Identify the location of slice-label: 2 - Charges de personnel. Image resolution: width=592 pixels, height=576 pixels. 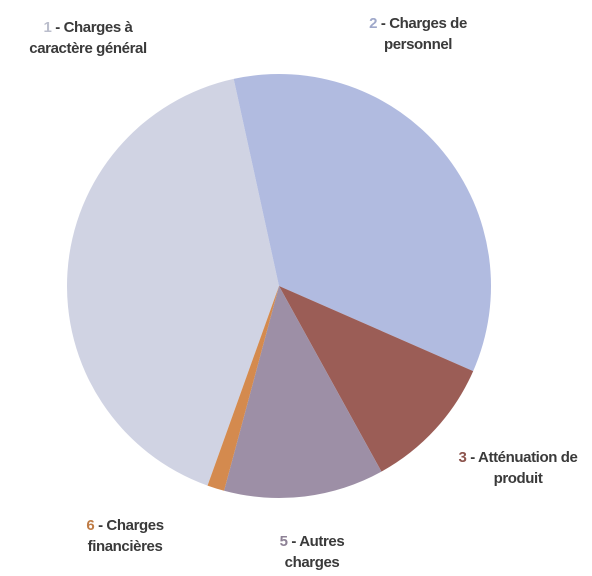
(418, 34).